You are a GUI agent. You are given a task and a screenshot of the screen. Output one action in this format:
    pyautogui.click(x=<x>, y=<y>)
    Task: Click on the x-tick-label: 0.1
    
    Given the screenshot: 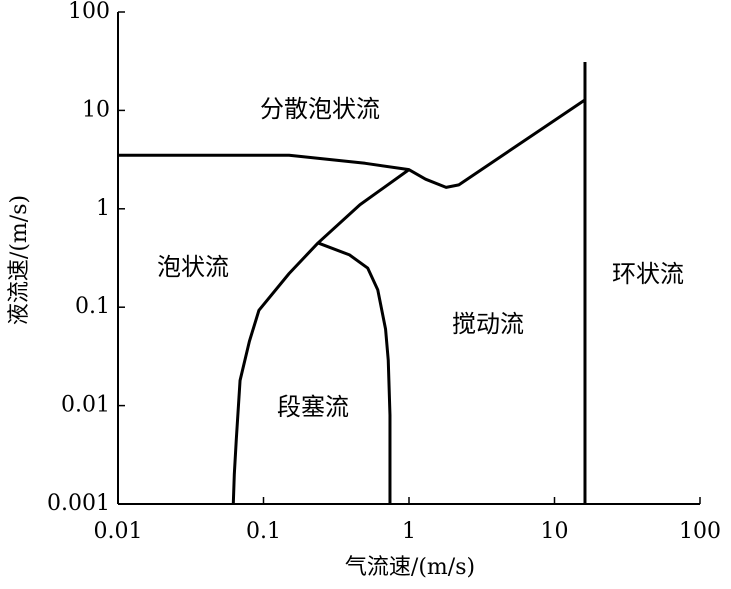 What is the action you would take?
    pyautogui.click(x=263, y=531)
    